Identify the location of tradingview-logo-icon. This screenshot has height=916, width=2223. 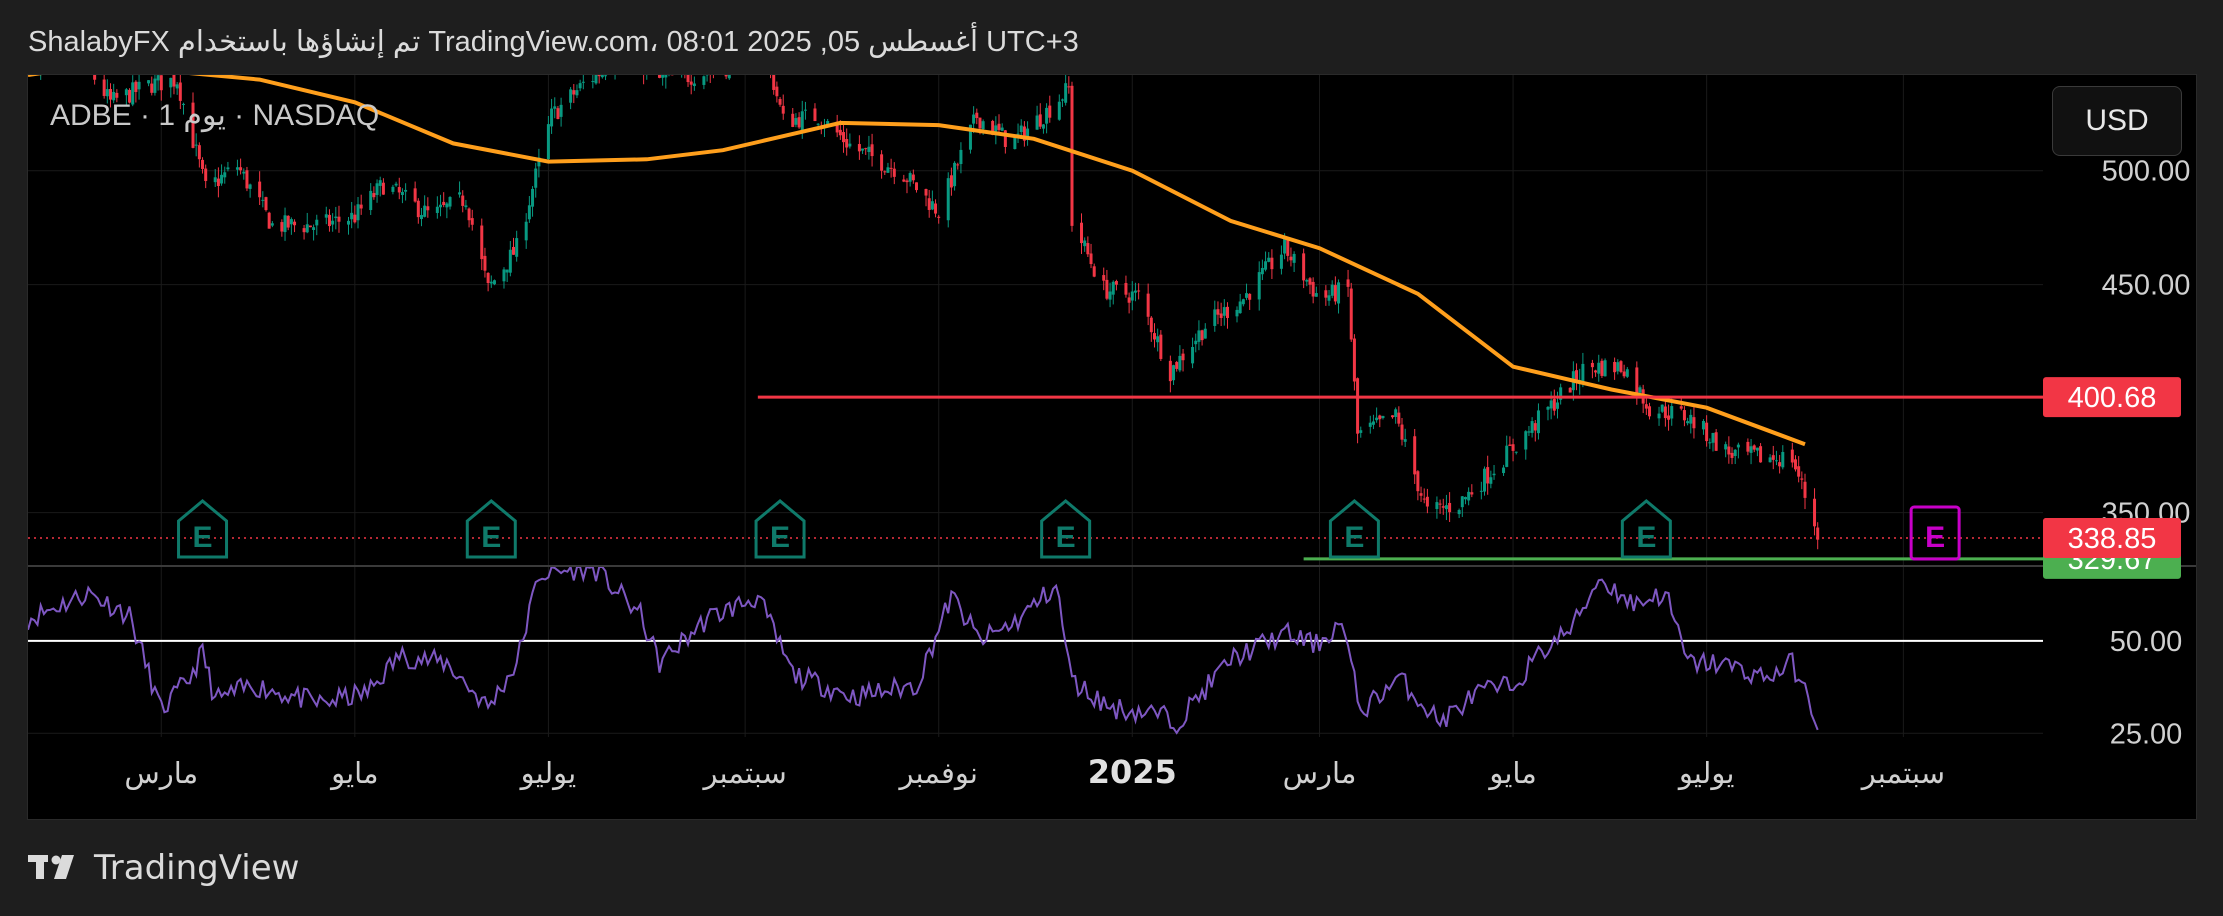
(51, 867).